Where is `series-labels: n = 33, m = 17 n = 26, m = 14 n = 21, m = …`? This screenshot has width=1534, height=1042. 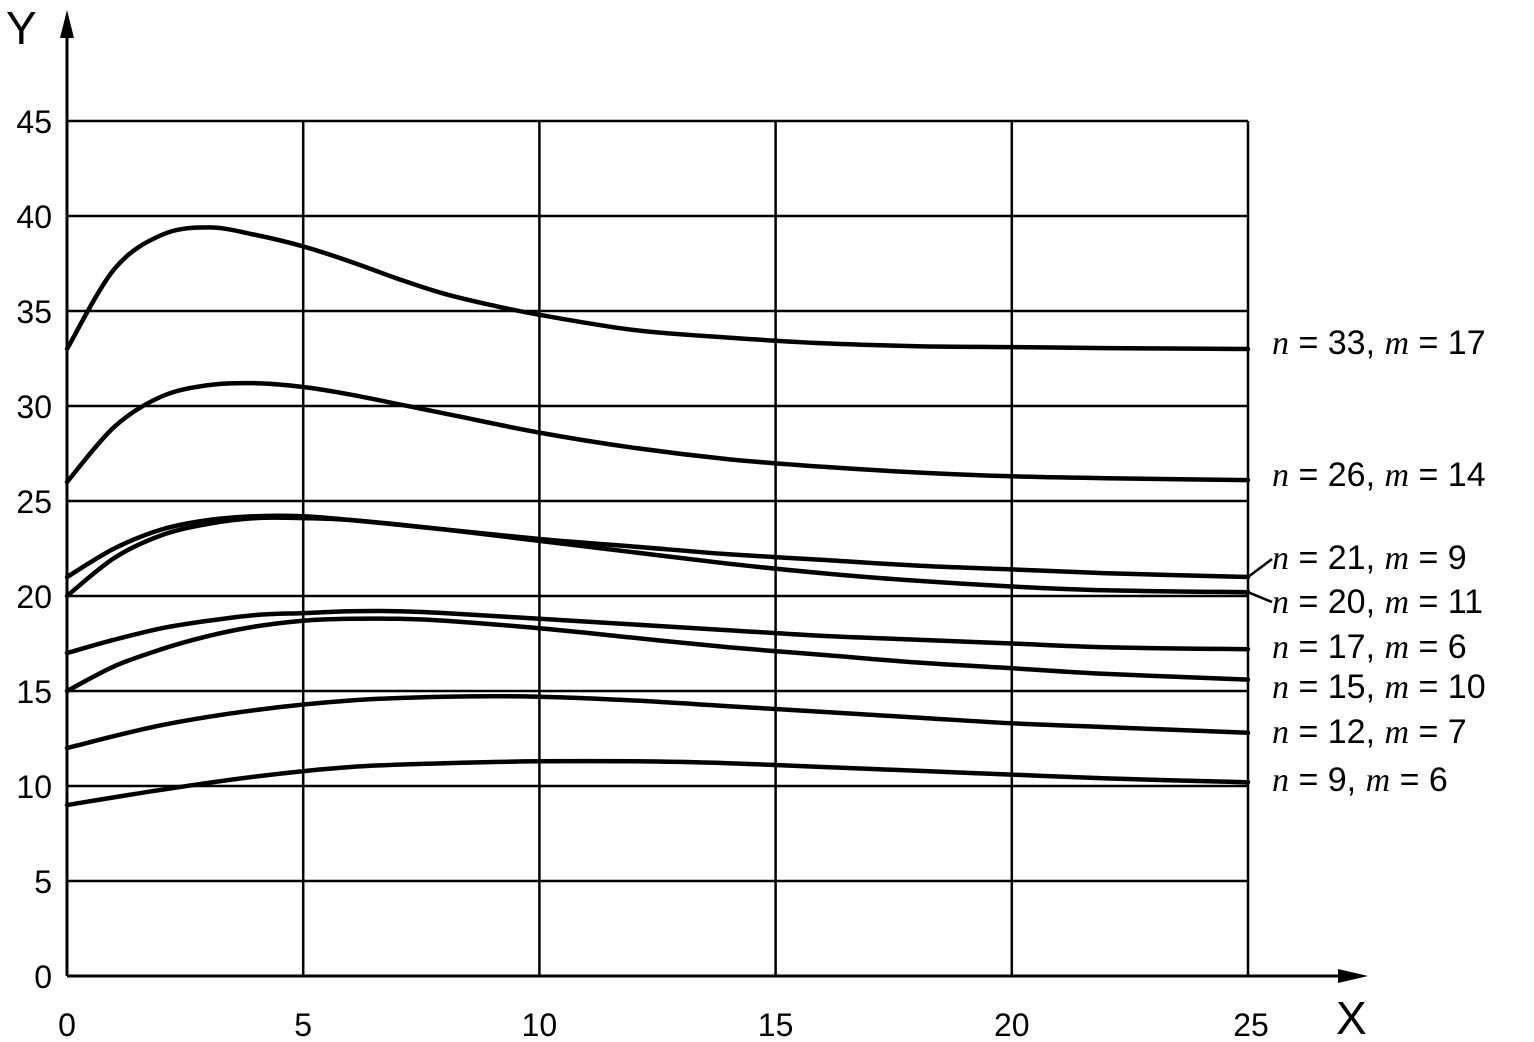
series-labels: n = 33, m = 17 n = 26, m = 14 n = 21, m = … is located at coordinates (1366, 561).